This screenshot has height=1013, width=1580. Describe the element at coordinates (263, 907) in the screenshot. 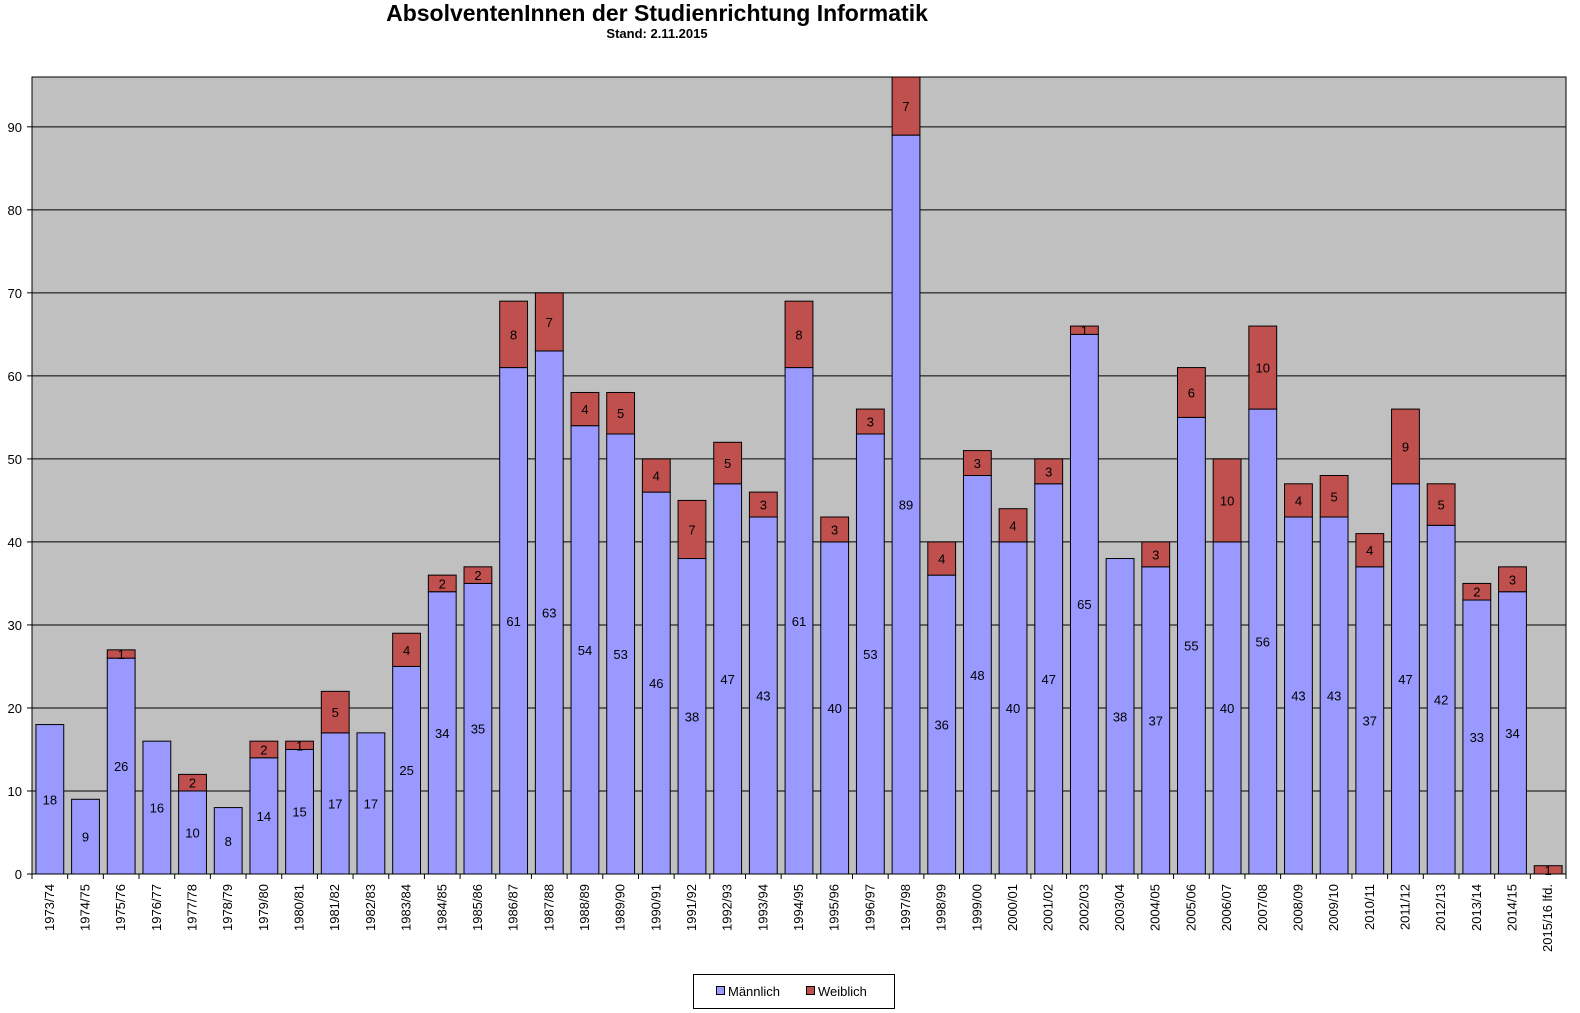

I see `x-tick-label: 1979/80` at that location.